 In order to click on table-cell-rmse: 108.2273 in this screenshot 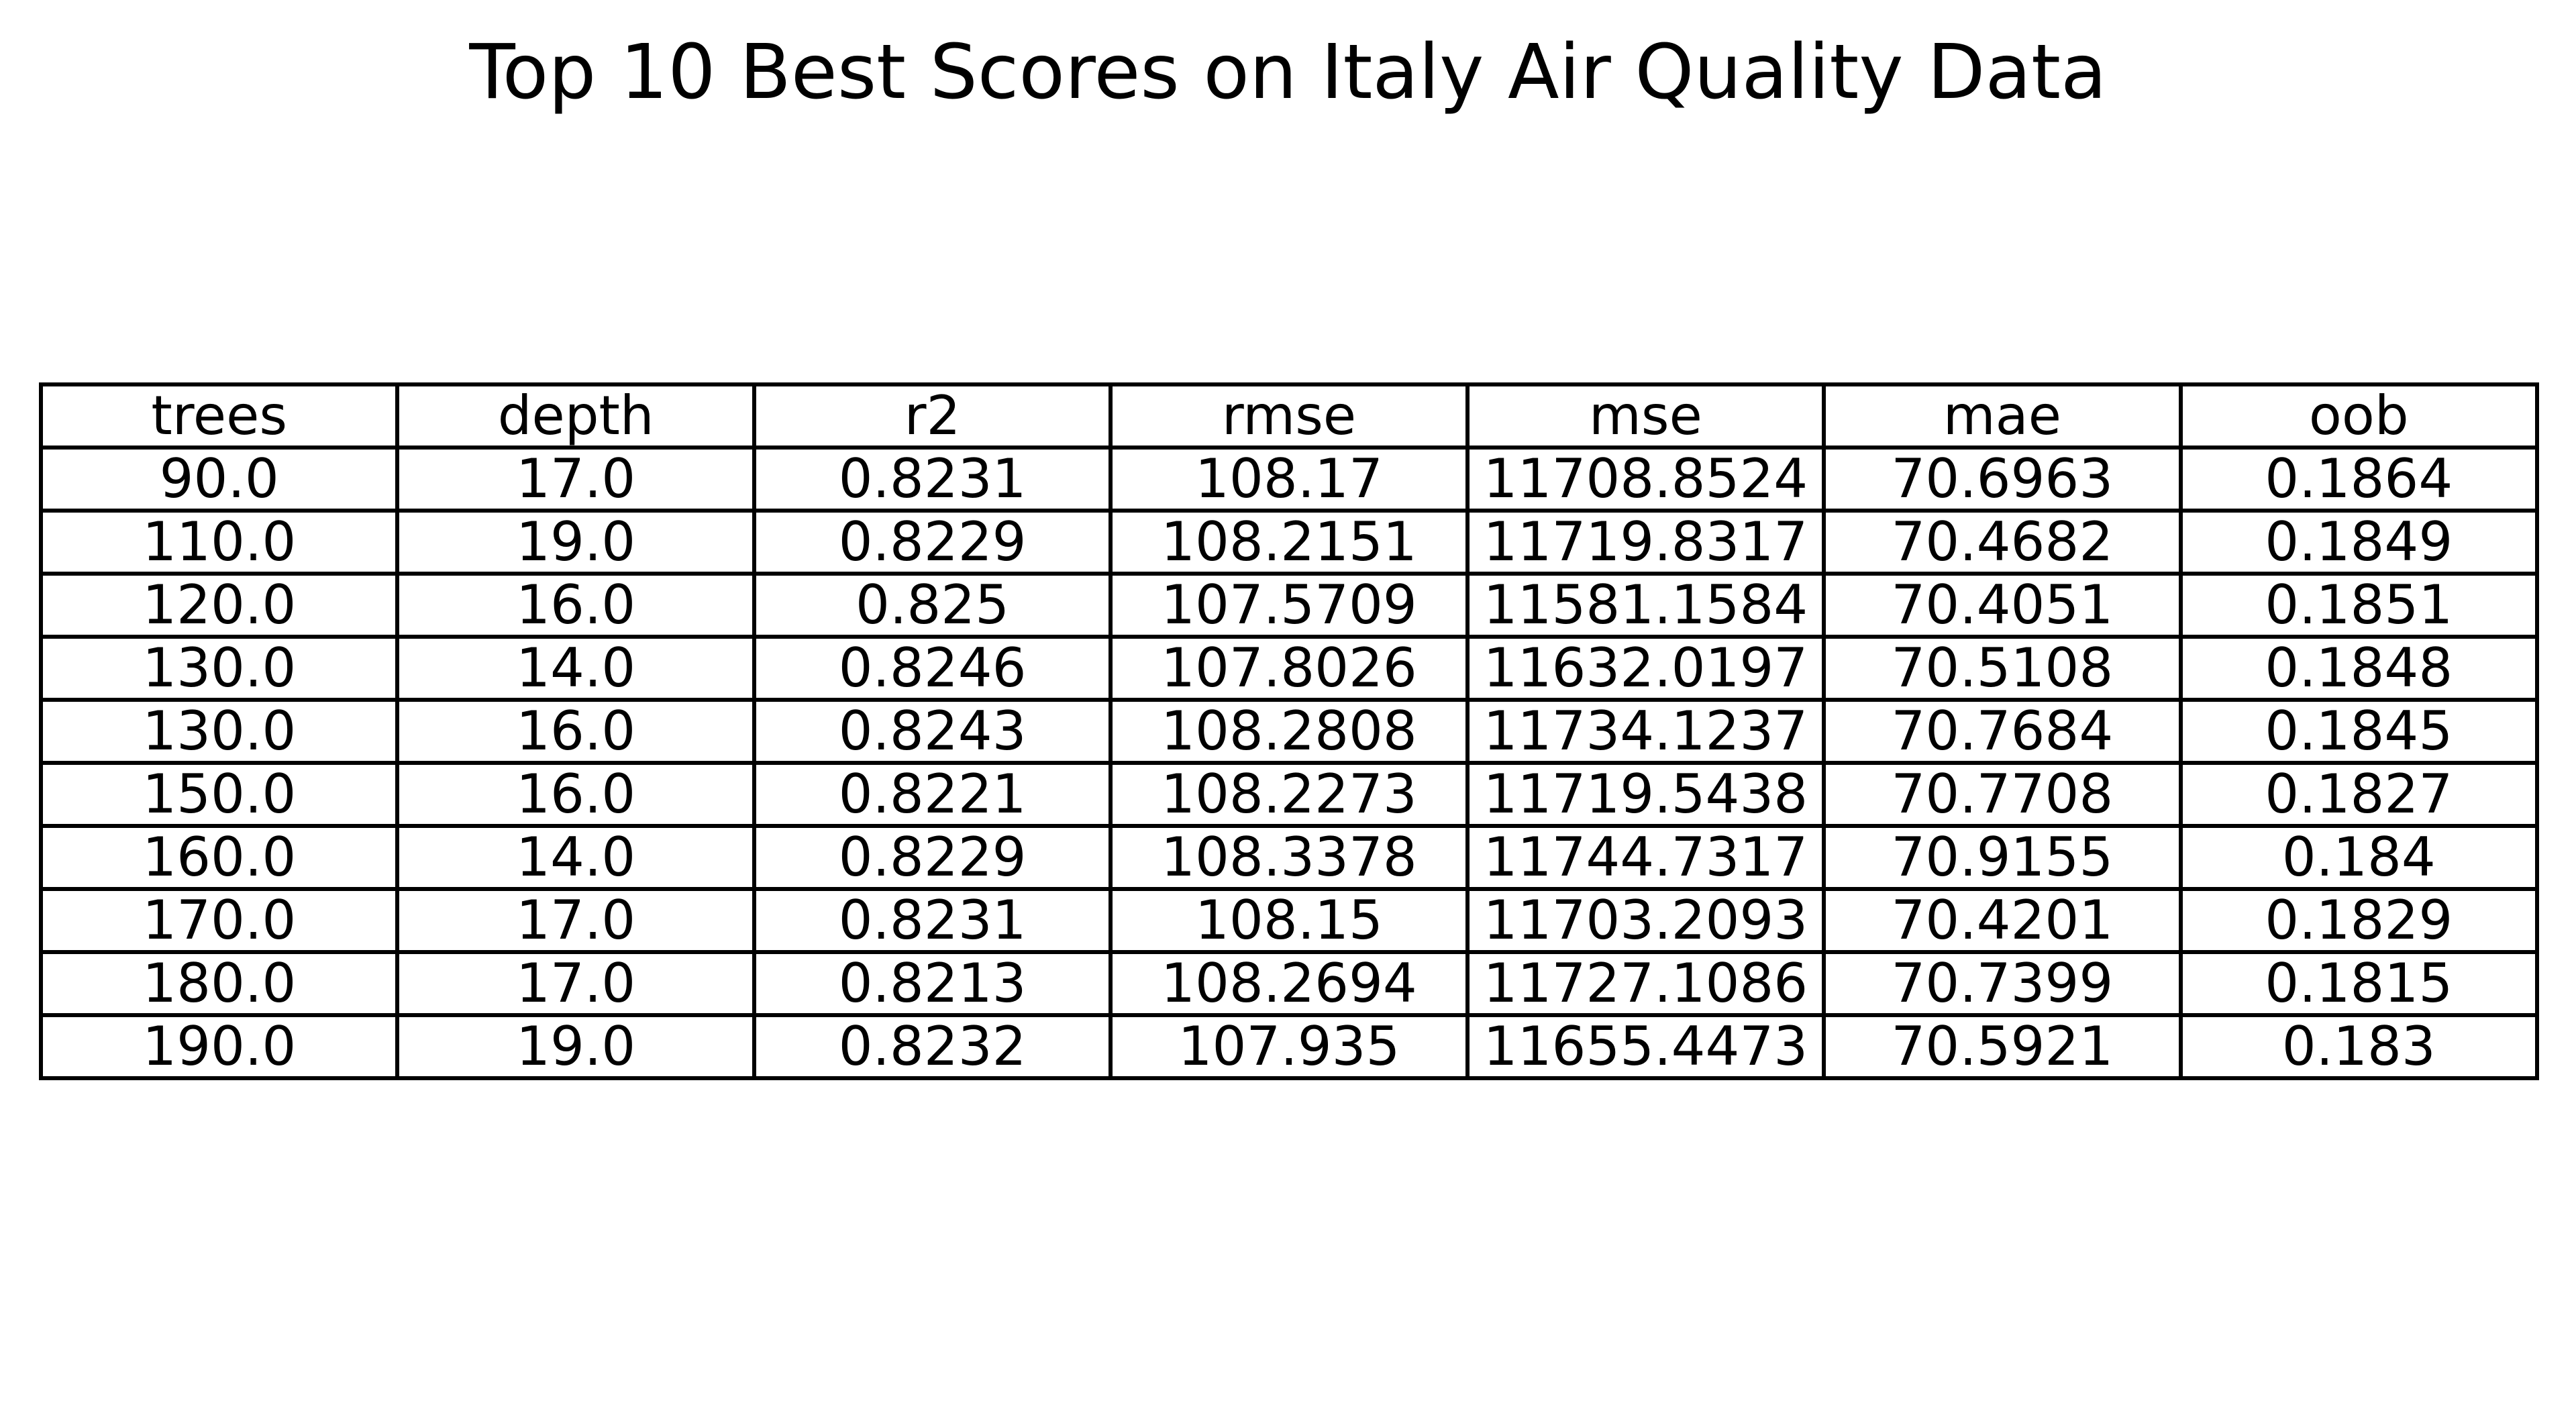, I will do `click(1289, 794)`.